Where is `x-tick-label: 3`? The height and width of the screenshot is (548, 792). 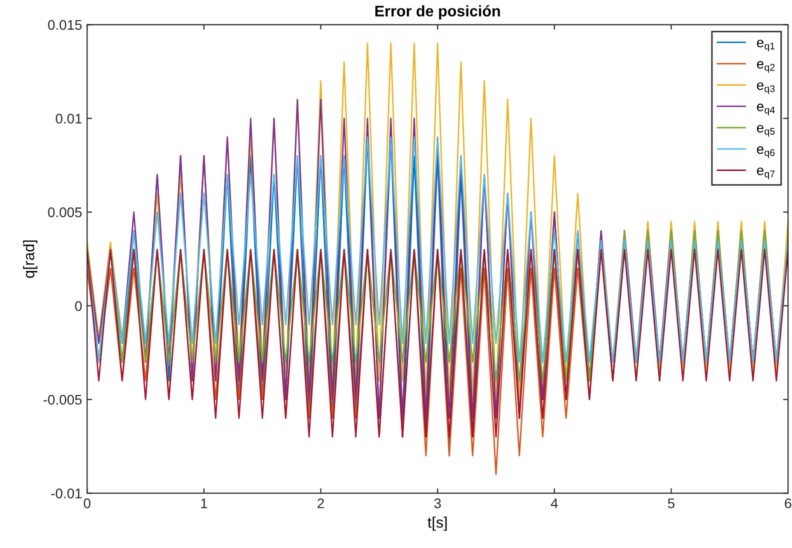 x-tick-label: 3 is located at coordinates (437, 503).